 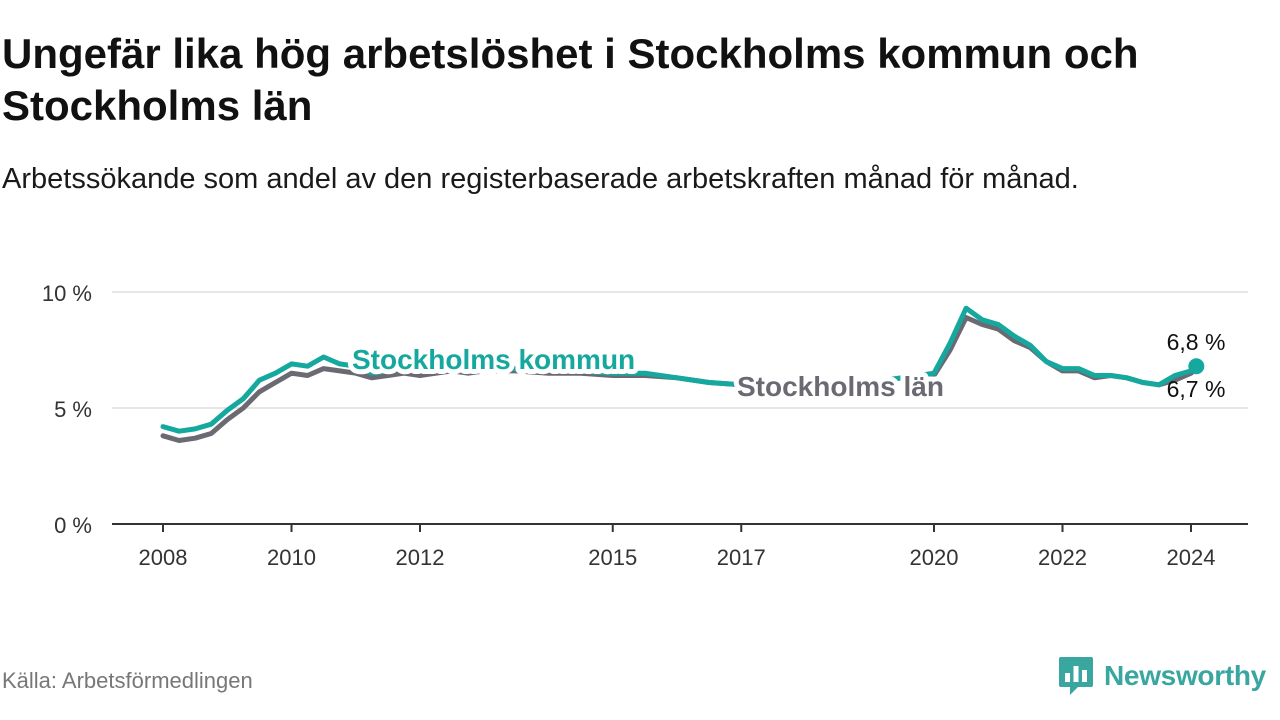 I want to click on brand-name: Newsworthy, so click(x=1185, y=675).